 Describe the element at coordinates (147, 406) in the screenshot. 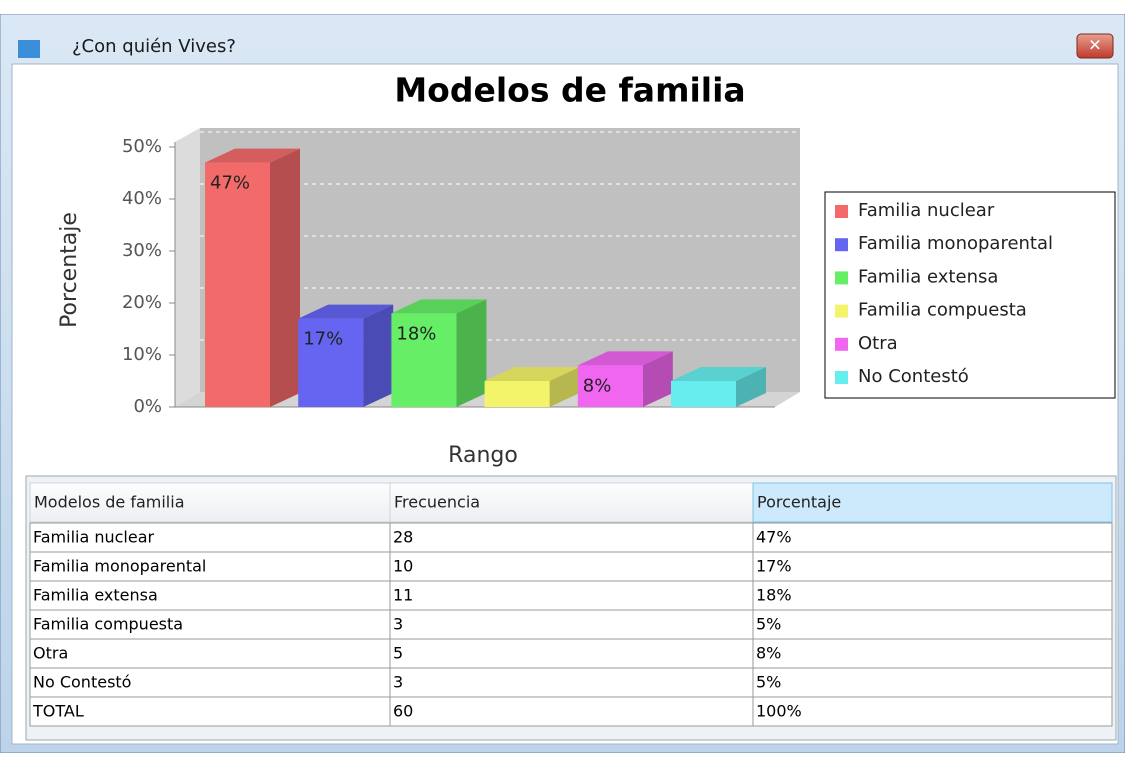

I see `y-tick-label: 0%` at that location.